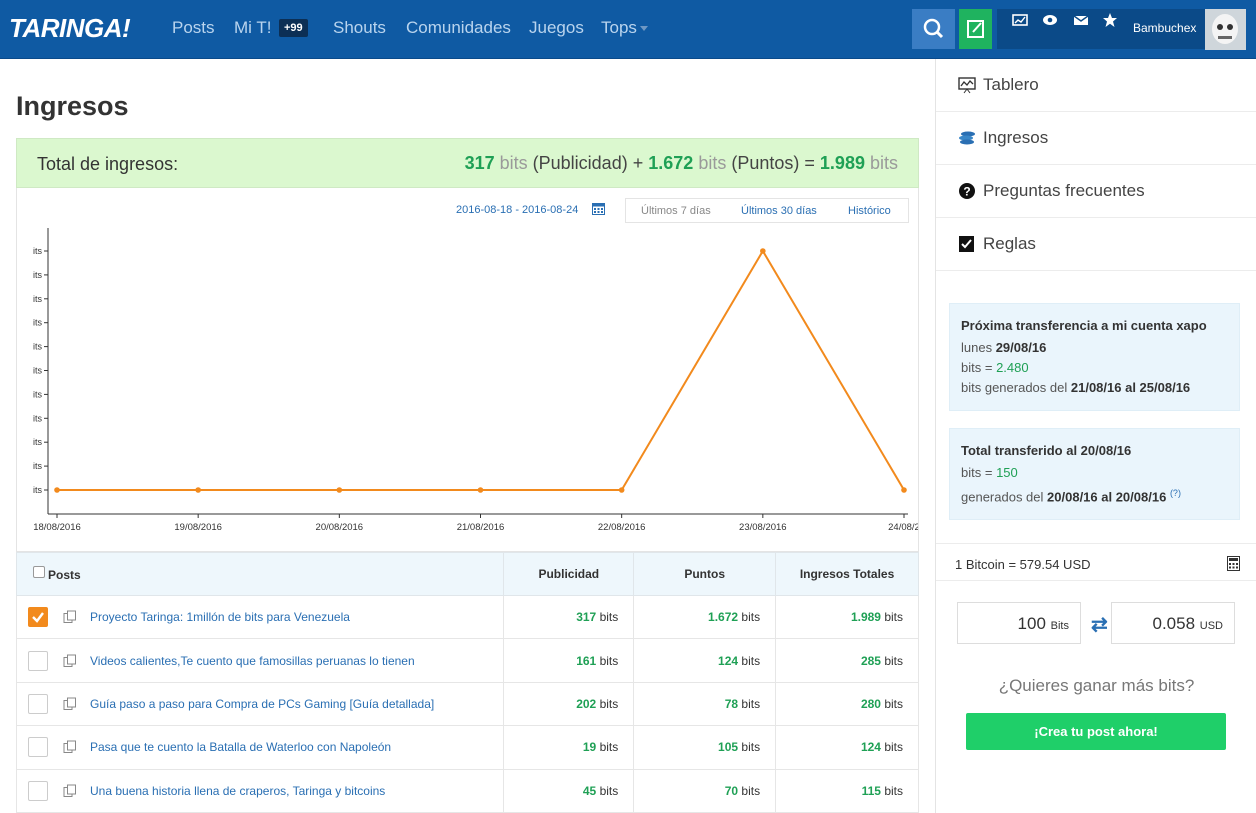 The width and height of the screenshot is (1256, 813). Describe the element at coordinates (1059, 626) in the screenshot. I see `bits-unit: Bits` at that location.